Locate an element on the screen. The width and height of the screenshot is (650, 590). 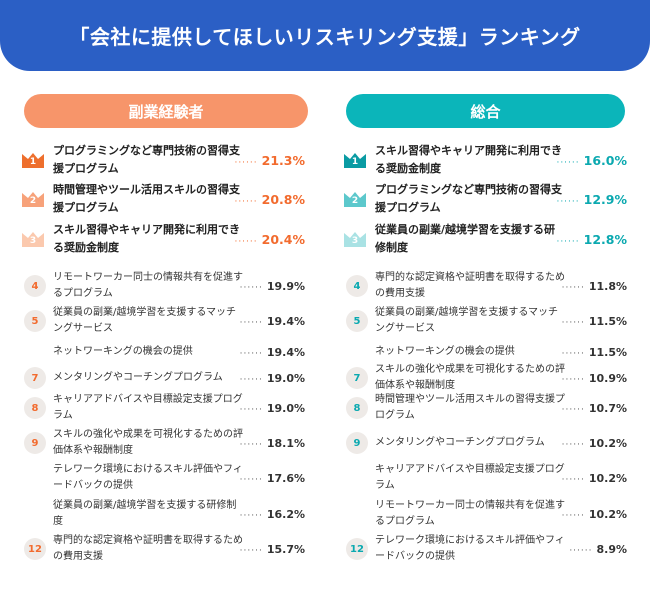
side-job-heading: 副業経験者 is located at coordinates (166, 111).